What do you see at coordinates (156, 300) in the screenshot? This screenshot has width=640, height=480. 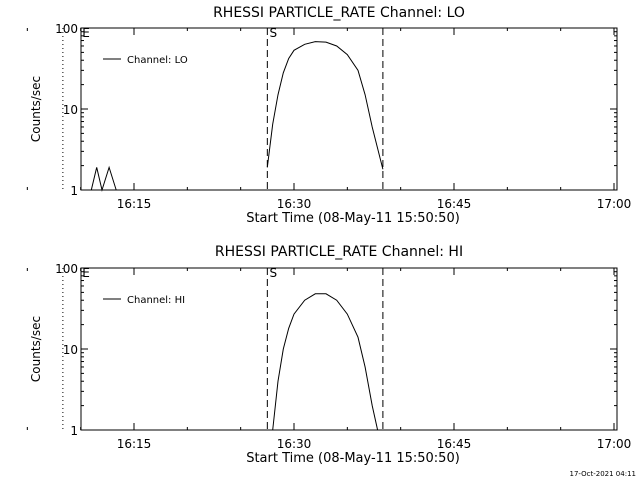 I see `legend-label: Channel: HI` at bounding box center [156, 300].